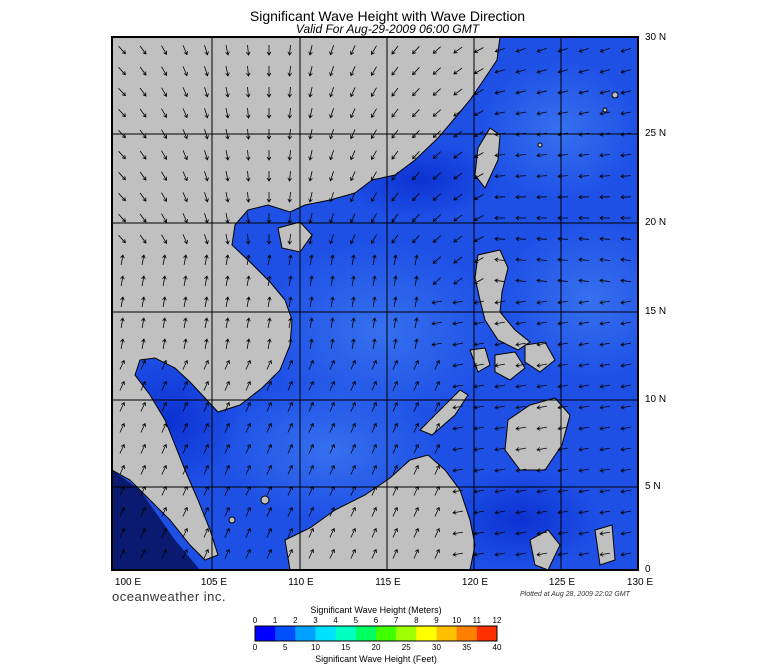 The height and width of the screenshot is (665, 775). What do you see at coordinates (356, 620) in the screenshot?
I see `colorbar-tick-meters: 5` at bounding box center [356, 620].